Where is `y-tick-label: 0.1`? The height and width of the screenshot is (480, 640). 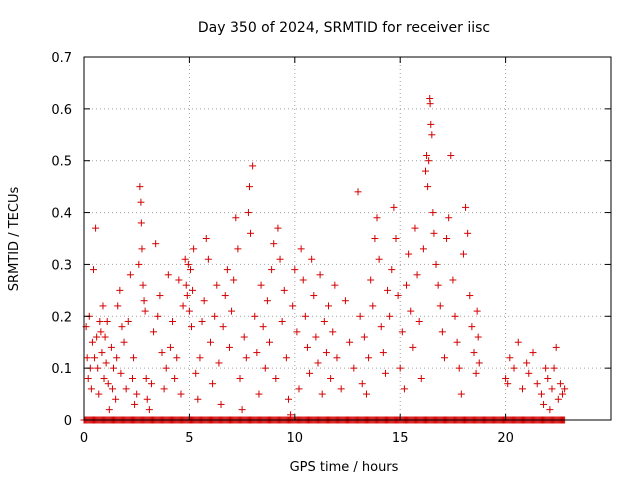 y-tick-label: 0.1 is located at coordinates (61, 369).